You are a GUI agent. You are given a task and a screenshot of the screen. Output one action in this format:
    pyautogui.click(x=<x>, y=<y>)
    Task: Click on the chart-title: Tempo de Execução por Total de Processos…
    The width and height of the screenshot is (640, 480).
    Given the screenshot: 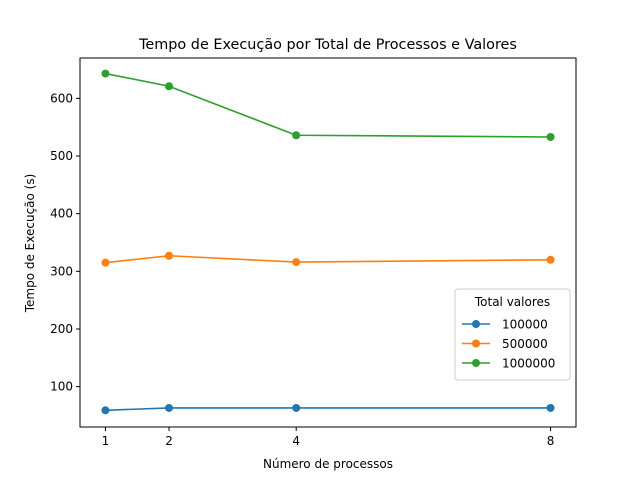 What is the action you would take?
    pyautogui.click(x=327, y=45)
    